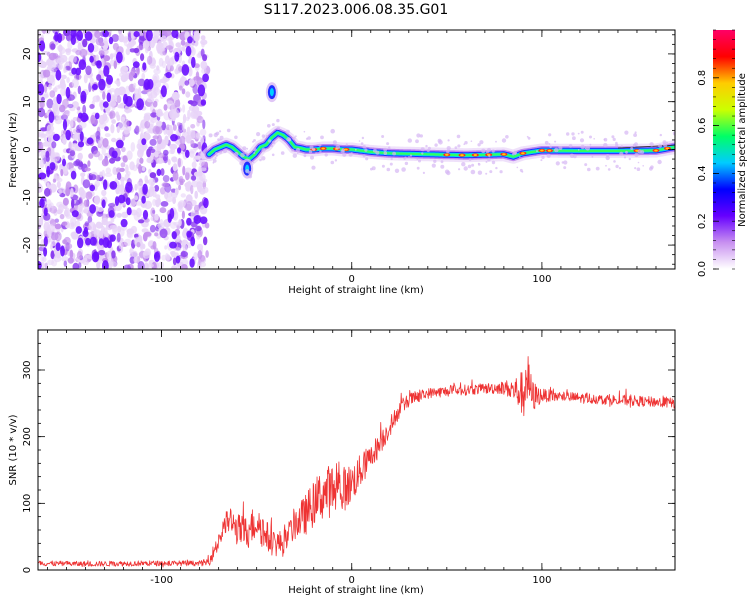  Describe the element at coordinates (161, 279) in the screenshot. I see `spectrogram-xtick-label: -100` at that location.